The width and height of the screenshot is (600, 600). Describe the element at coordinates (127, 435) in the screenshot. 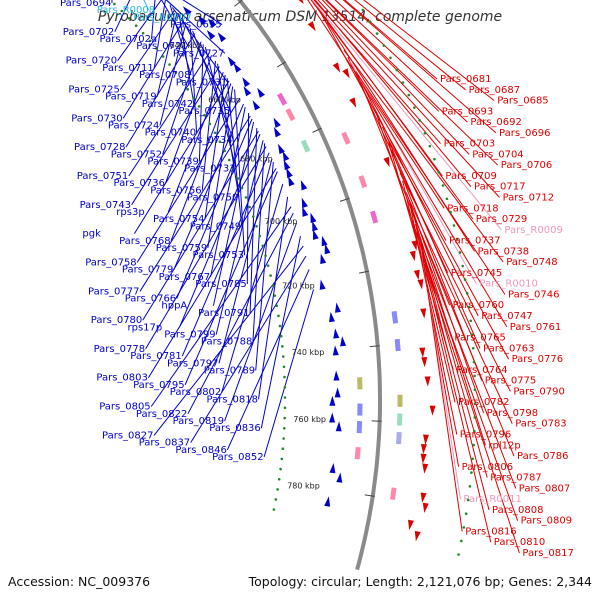

I see `gene-label: Pars_0827` at that location.